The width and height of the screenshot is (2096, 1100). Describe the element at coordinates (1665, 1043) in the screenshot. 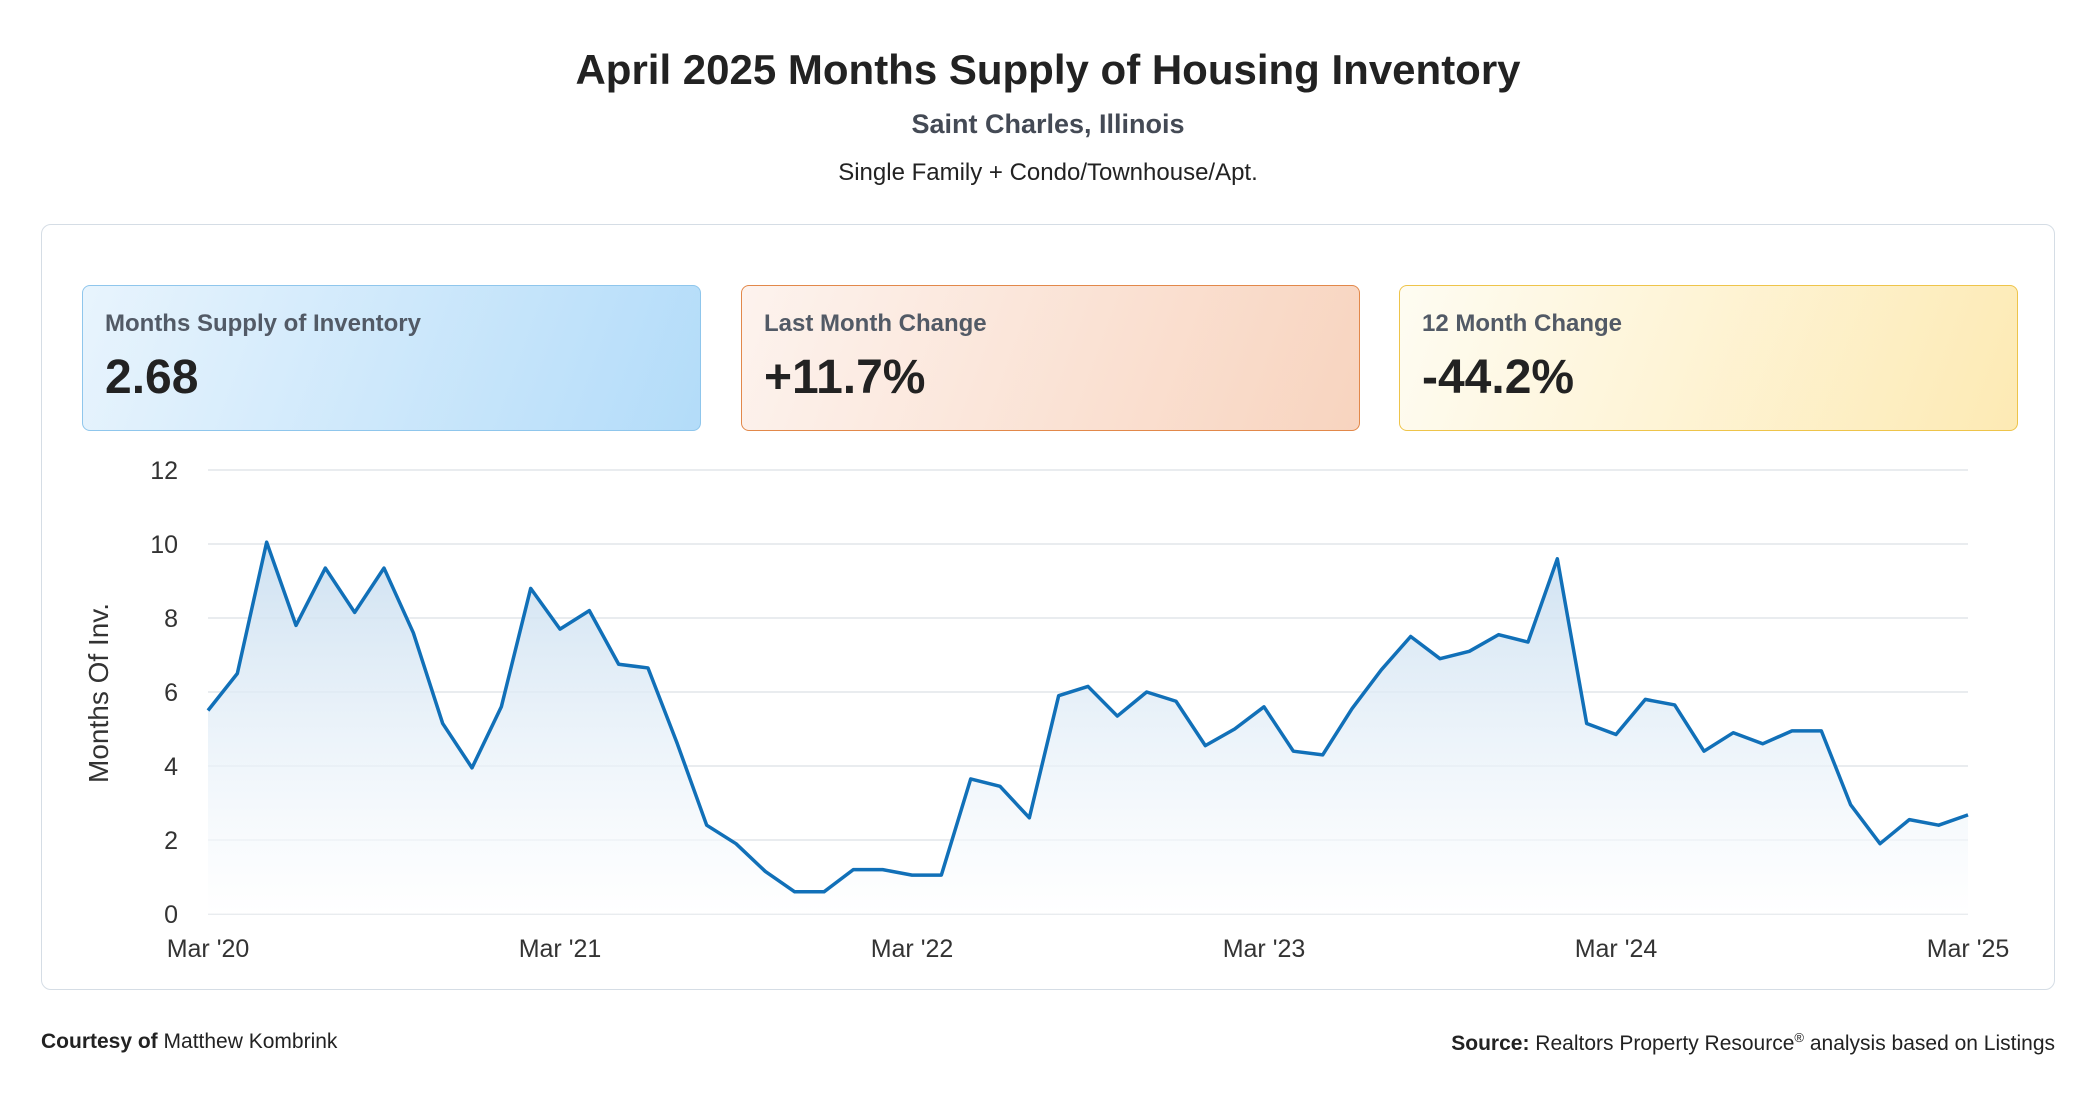

I see `source-name: Realtors Property Resource` at that location.